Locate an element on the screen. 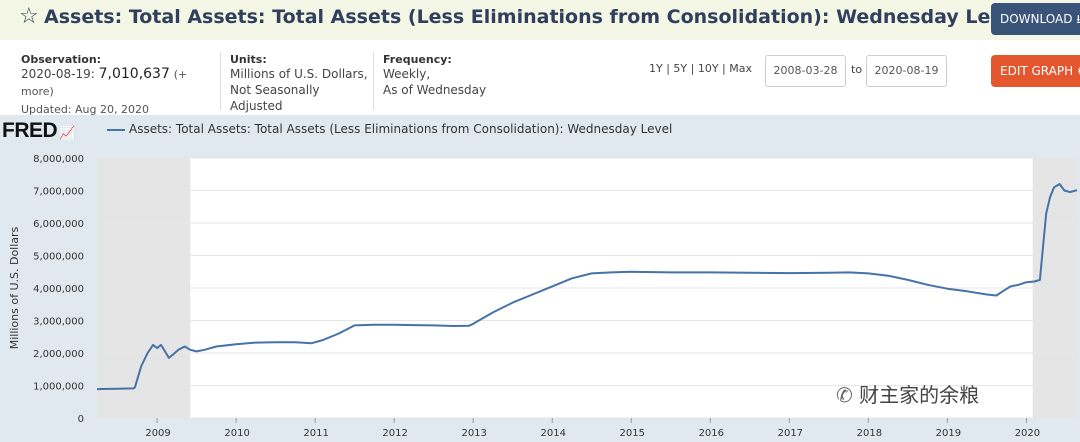 The height and width of the screenshot is (442, 1080). x-tick-label: 2009 is located at coordinates (157, 433).